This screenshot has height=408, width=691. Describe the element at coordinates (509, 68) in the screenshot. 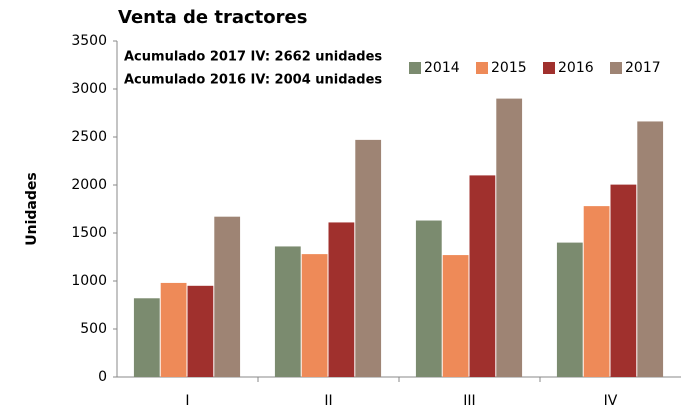

I see `legend-label: 2015` at that location.